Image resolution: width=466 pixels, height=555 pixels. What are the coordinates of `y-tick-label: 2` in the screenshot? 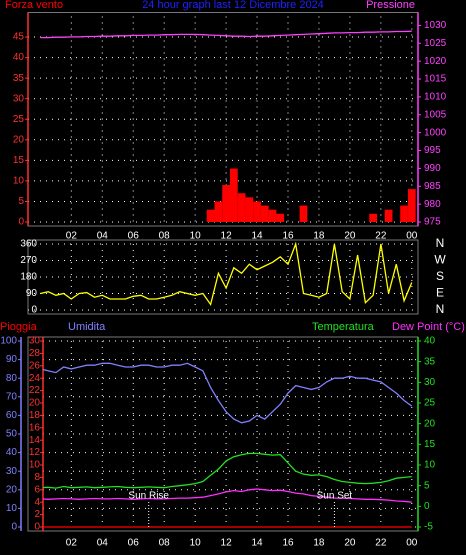 It's located at (37, 514).